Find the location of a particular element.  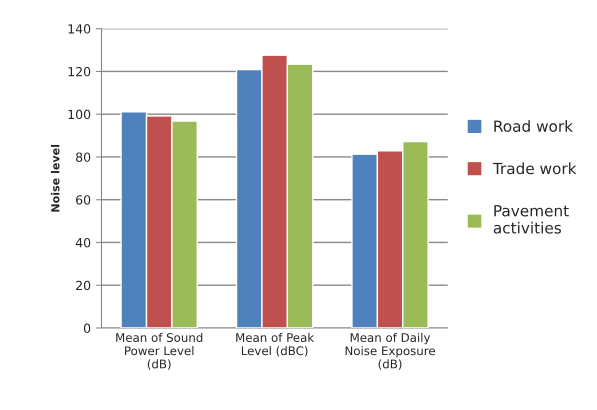

legend-label: Road work is located at coordinates (533, 126).